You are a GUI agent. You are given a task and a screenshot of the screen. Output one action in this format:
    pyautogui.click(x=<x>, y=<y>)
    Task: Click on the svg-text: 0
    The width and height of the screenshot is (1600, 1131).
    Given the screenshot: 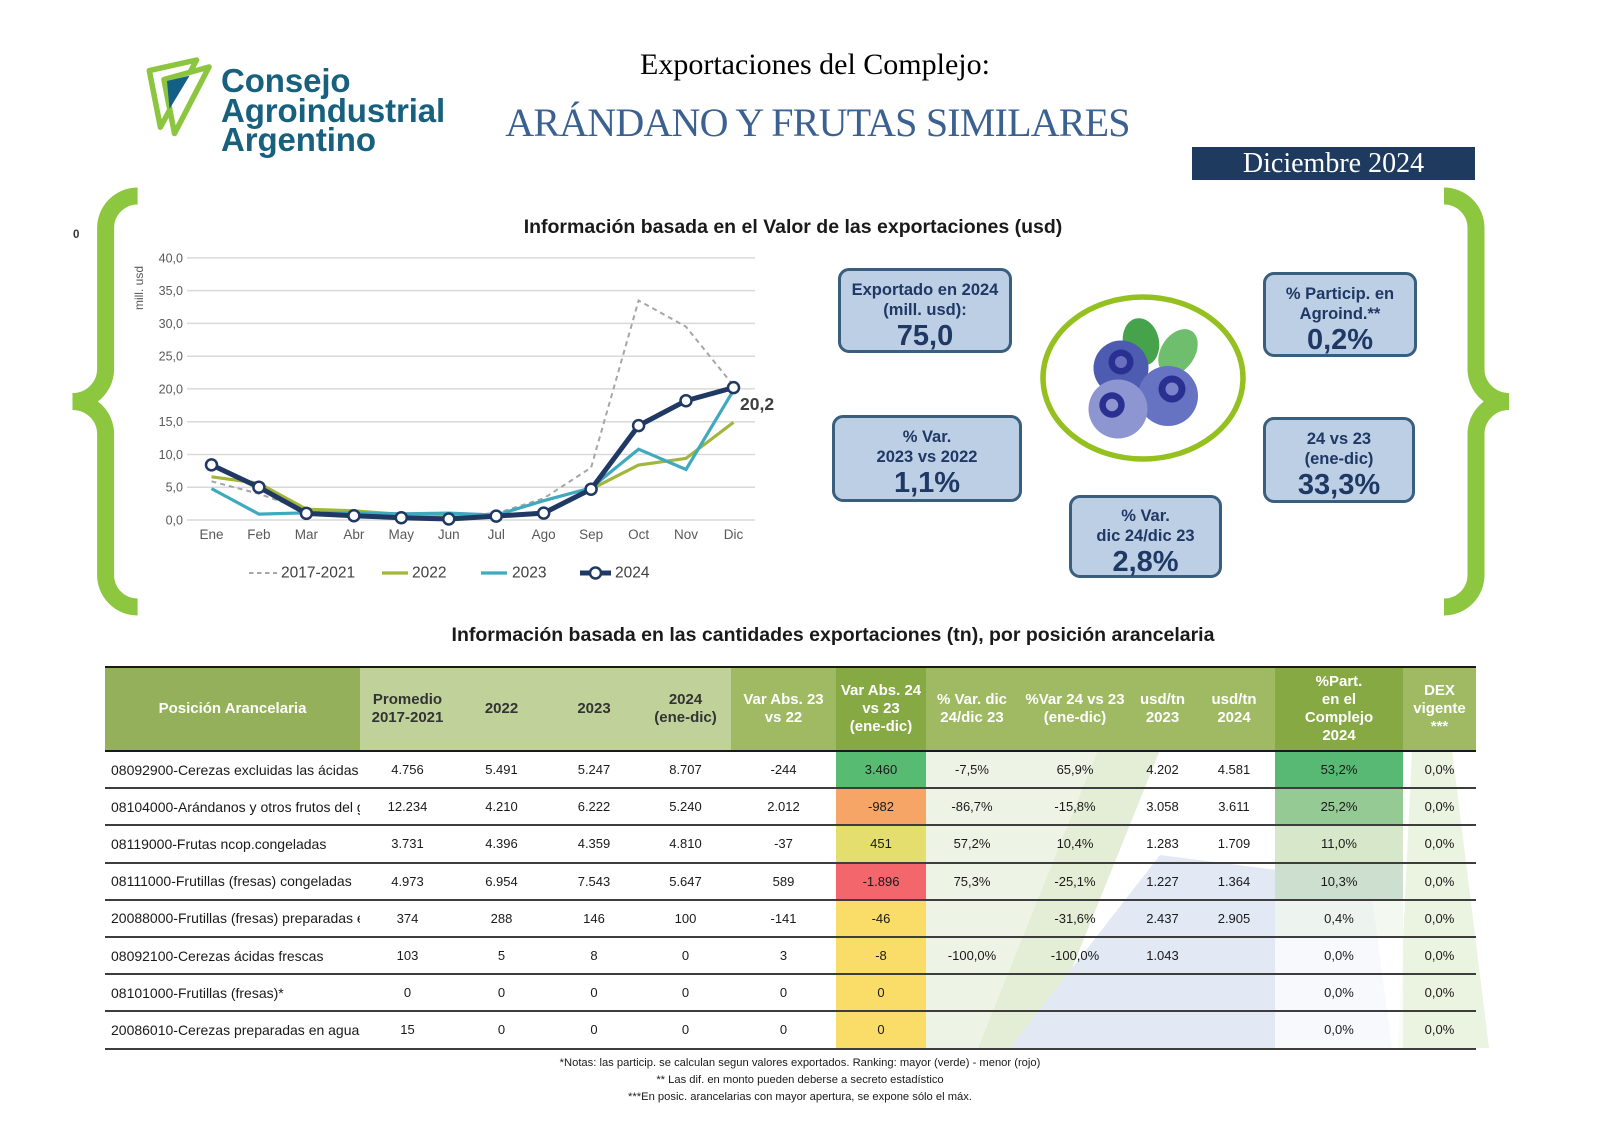 What is the action you would take?
    pyautogui.click(x=76, y=235)
    